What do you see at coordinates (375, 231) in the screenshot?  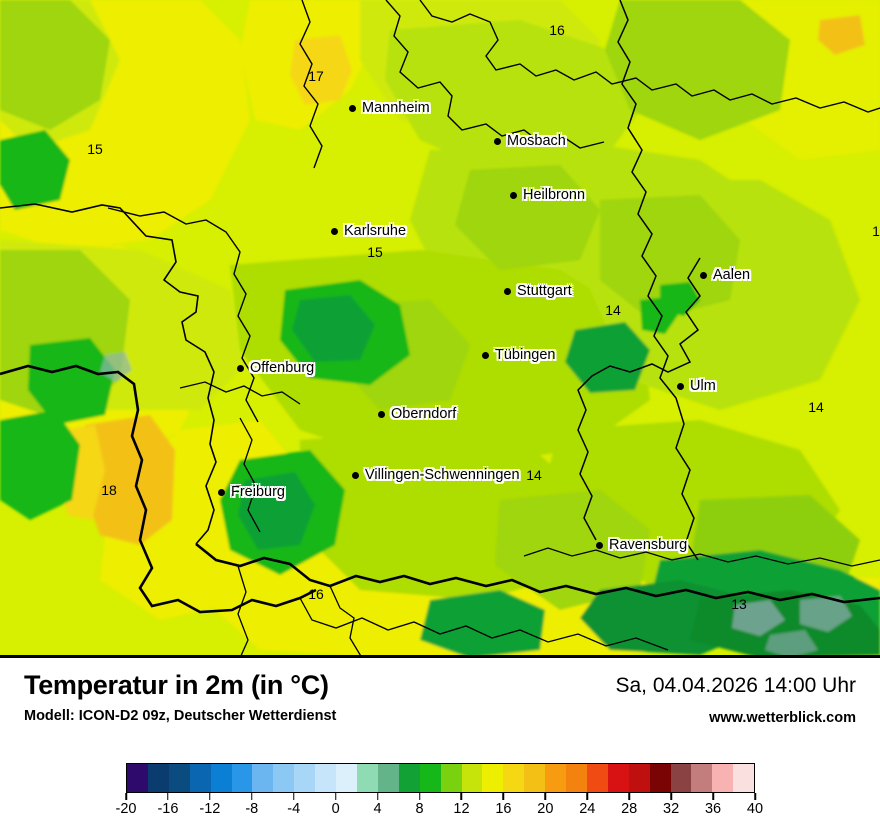 I see `city-label: Karlsruhe` at bounding box center [375, 231].